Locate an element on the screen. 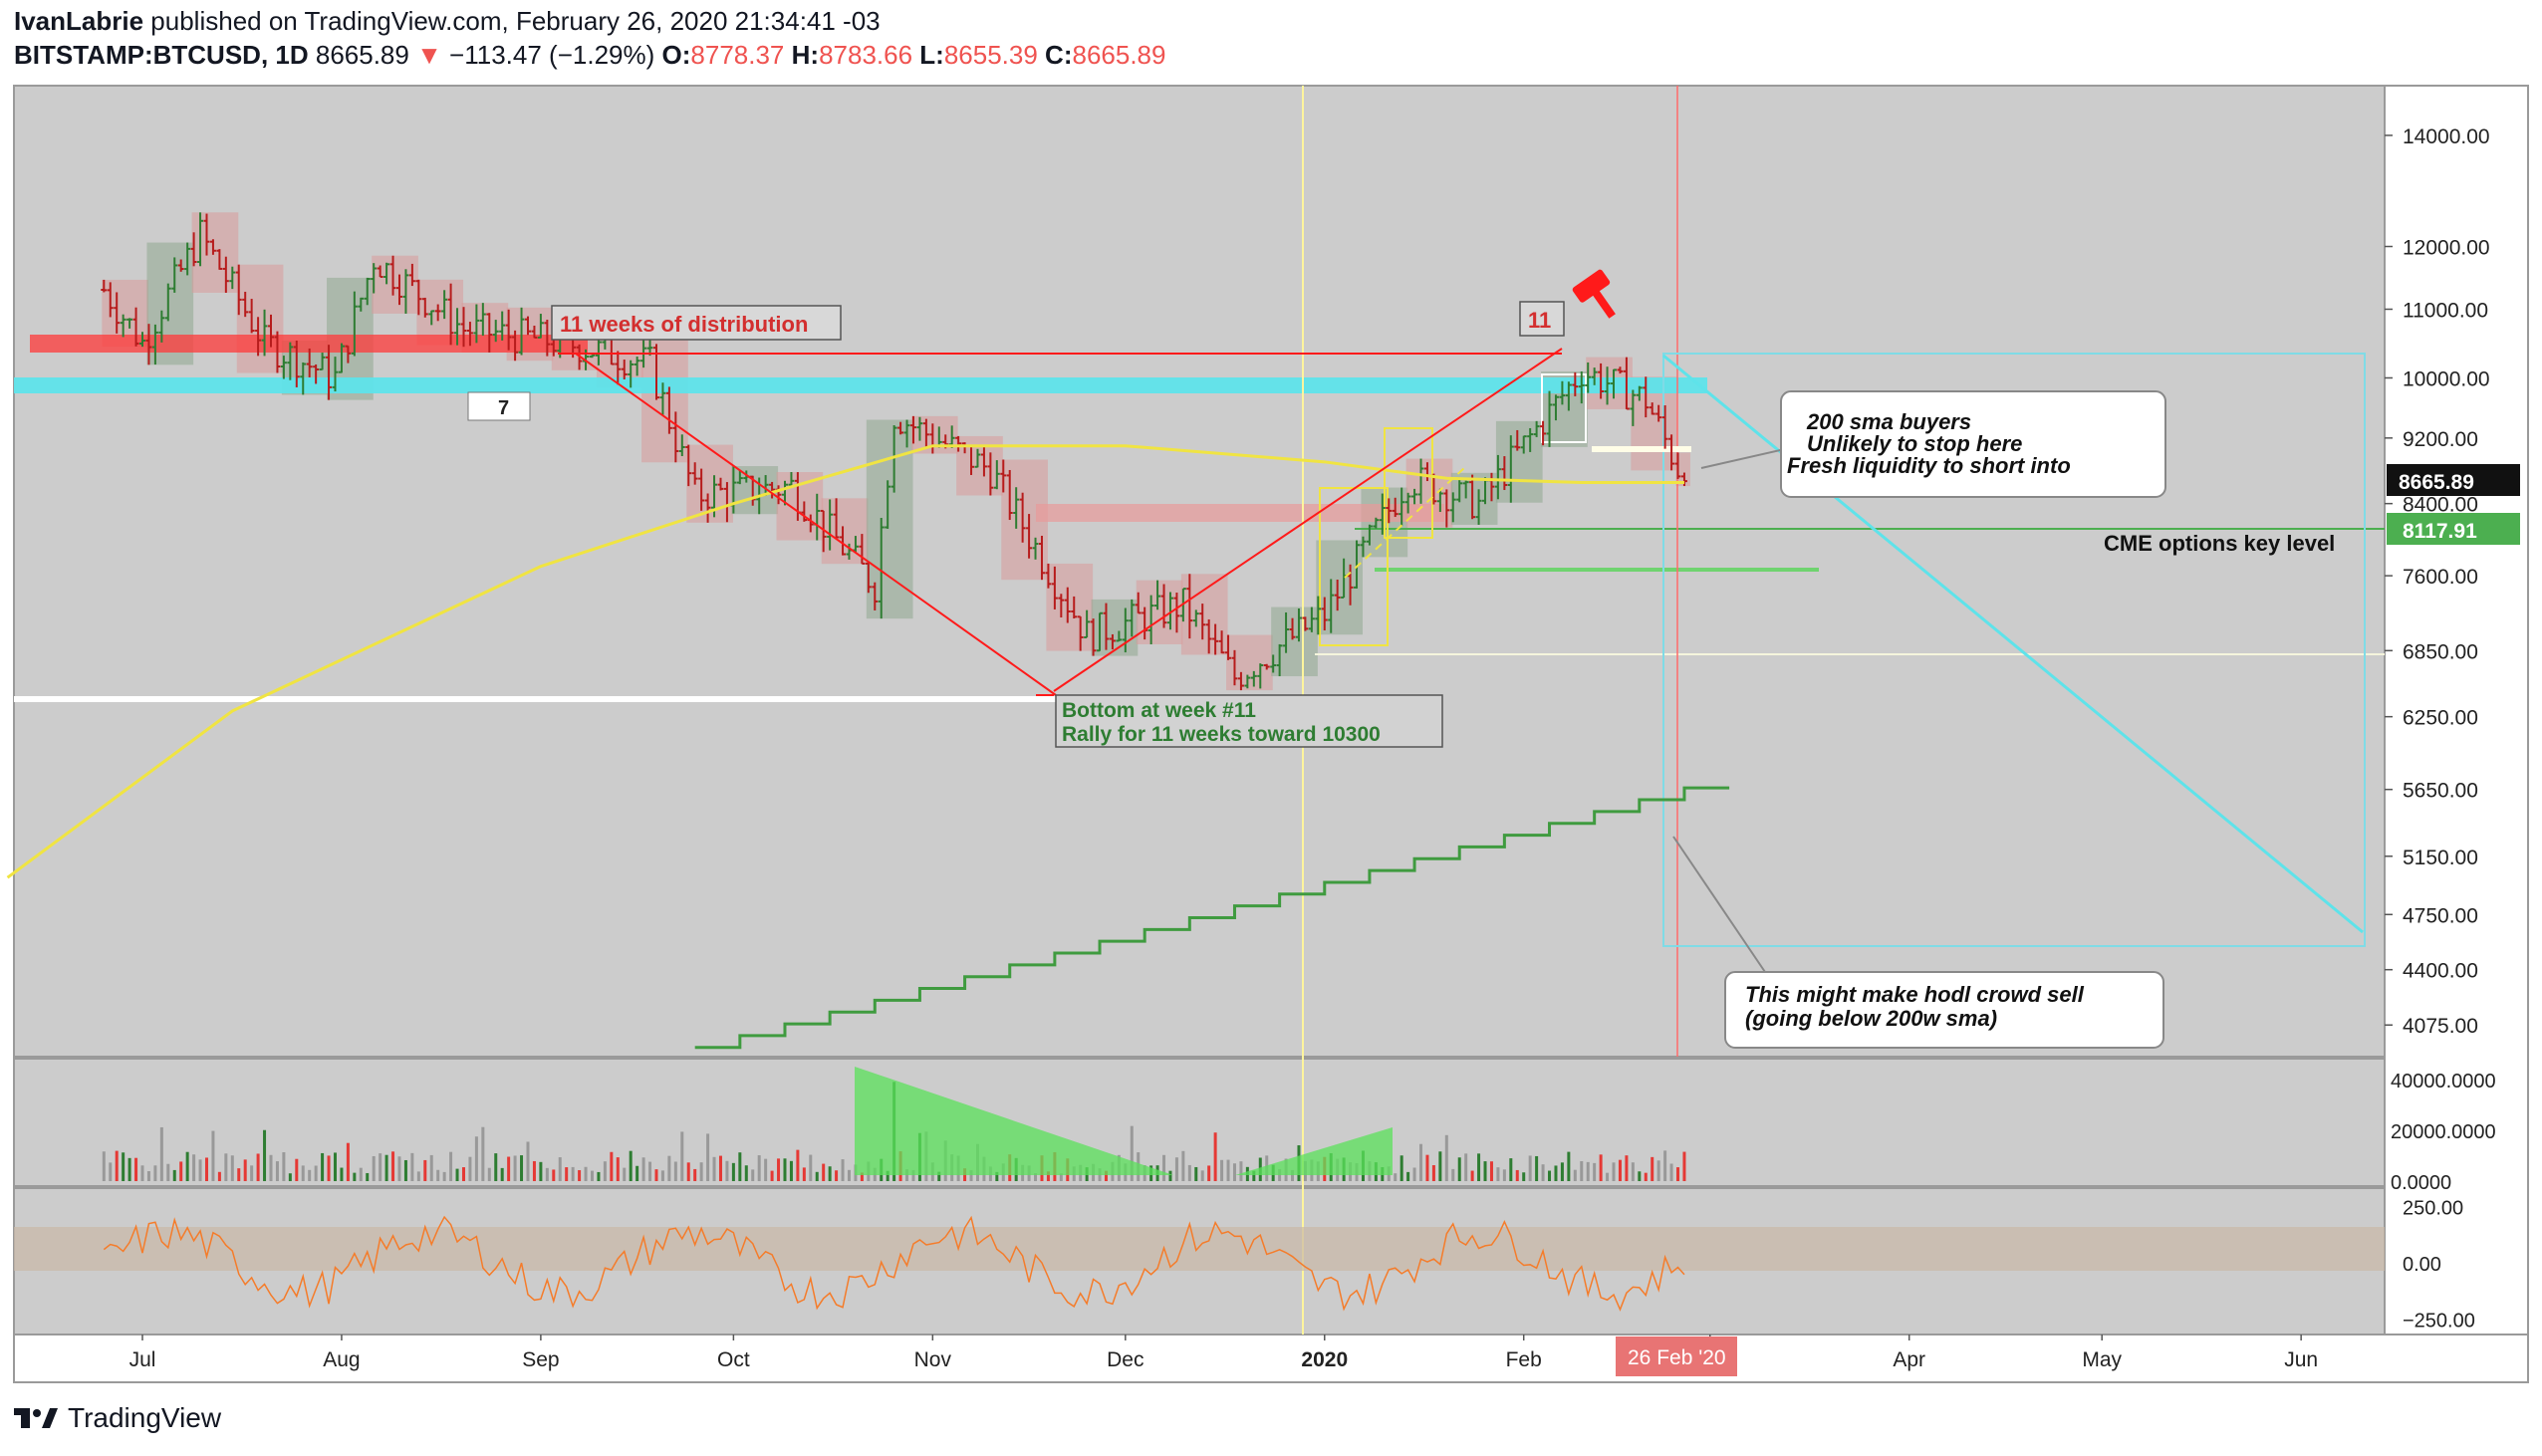 This screenshot has width=2542, height=1456. distribution-label: 11 weeks of distribution is located at coordinates (696, 323).